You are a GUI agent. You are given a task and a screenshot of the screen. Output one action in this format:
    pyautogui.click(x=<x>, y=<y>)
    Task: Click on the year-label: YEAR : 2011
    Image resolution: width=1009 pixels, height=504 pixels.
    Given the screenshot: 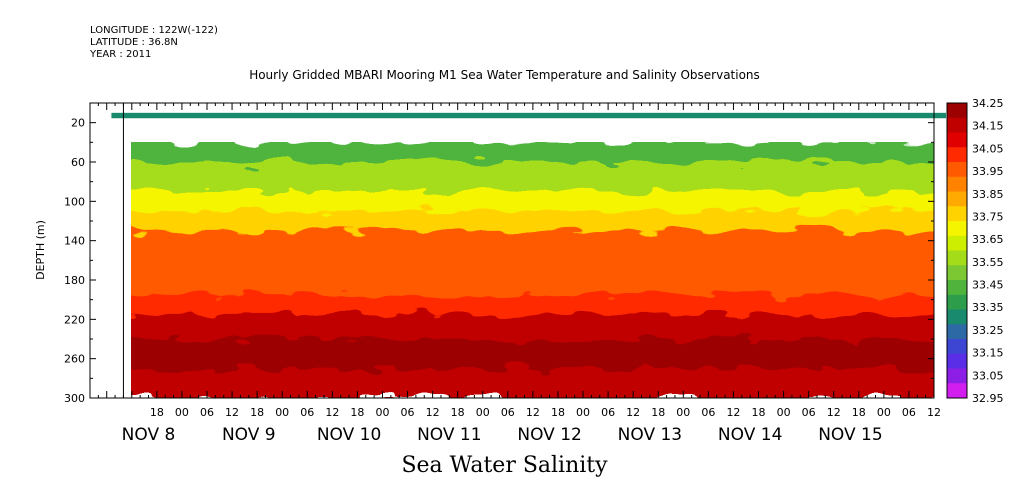 What is the action you would take?
    pyautogui.click(x=121, y=54)
    